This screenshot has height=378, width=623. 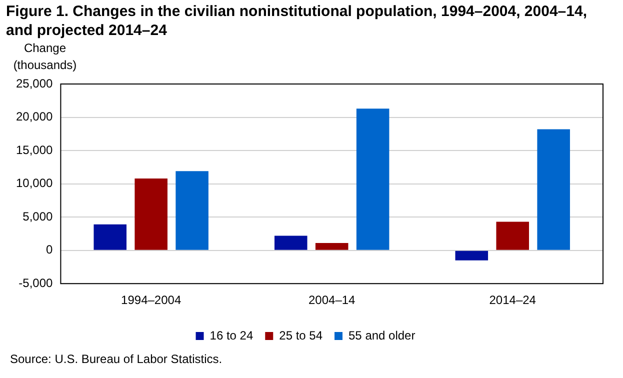 I want to click on legend-label: 25 to 54, so click(x=301, y=335).